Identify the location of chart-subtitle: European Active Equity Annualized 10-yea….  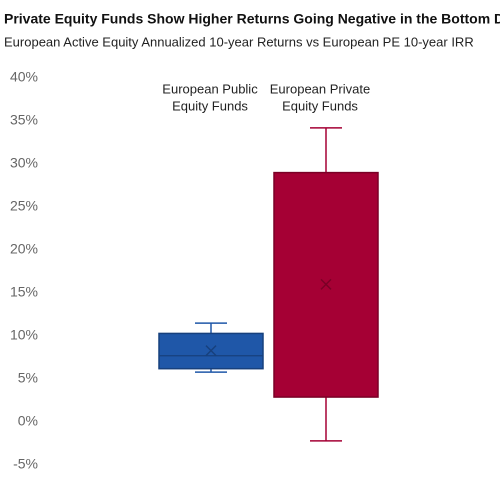
(239, 41).